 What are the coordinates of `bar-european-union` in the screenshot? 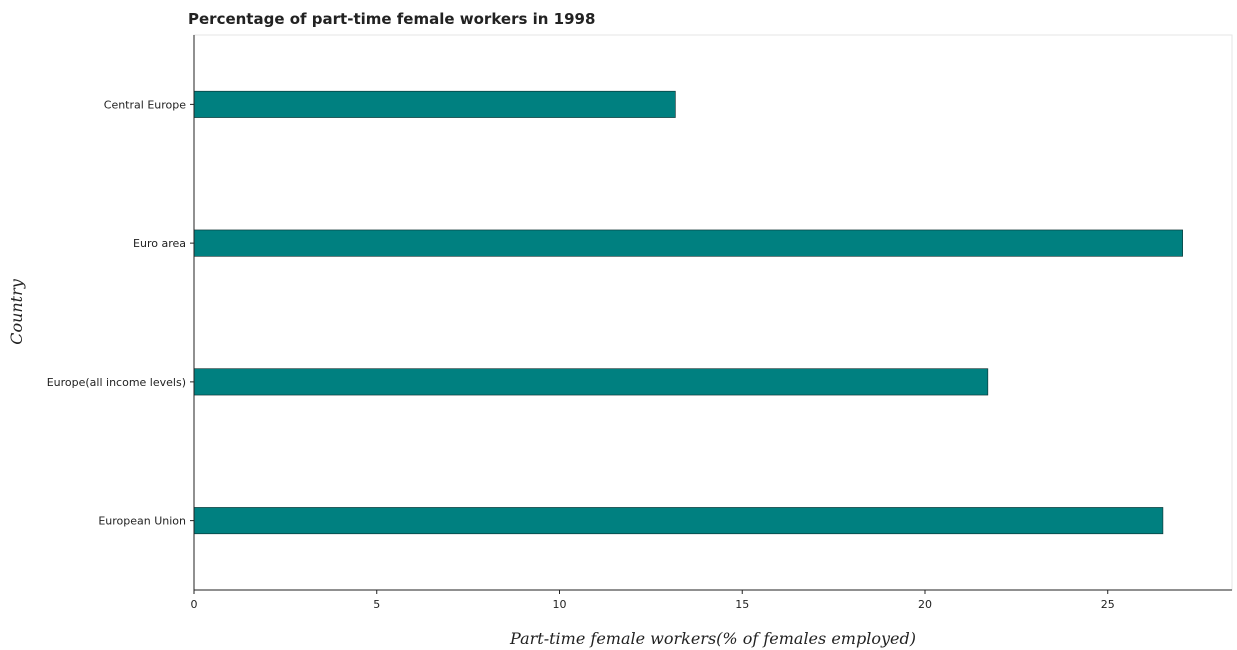 It's located at (678, 521).